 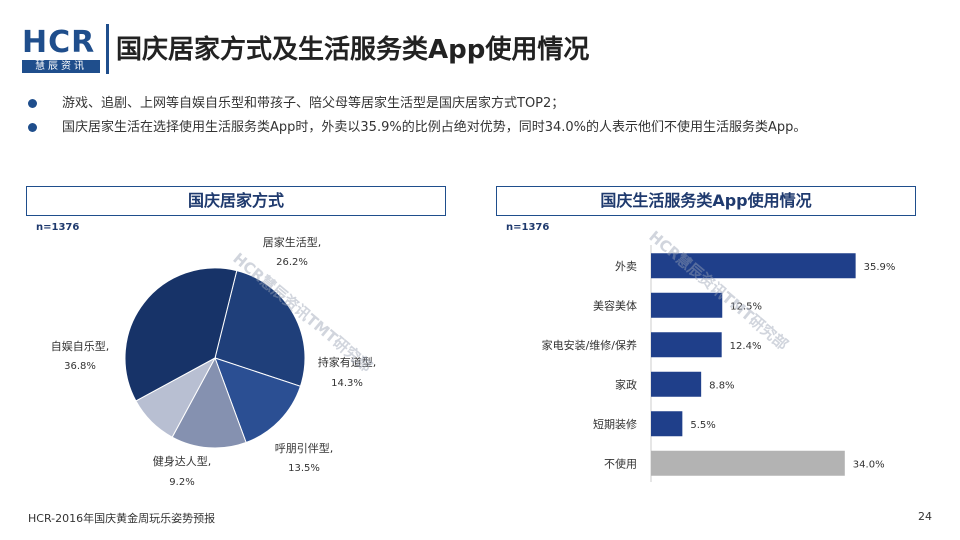 What do you see at coordinates (122, 518) in the screenshot?
I see `footer-source: HCR-2016年国庆黄金周玩乐姿势预报` at bounding box center [122, 518].